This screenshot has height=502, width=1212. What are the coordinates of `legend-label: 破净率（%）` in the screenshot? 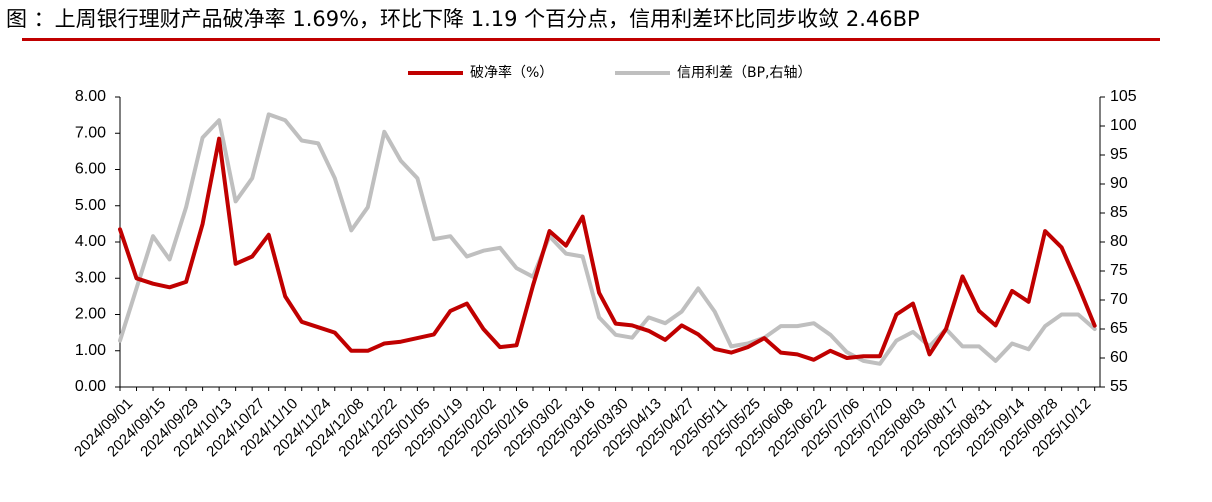 It's located at (511, 72).